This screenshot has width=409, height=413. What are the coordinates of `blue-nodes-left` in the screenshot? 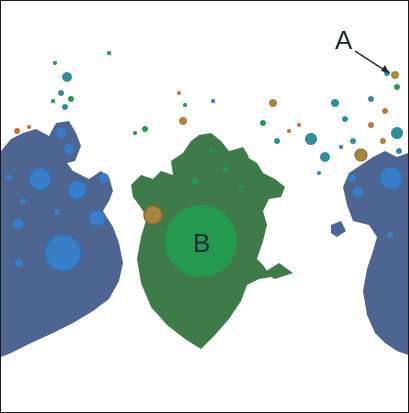 It's located at (57, 200).